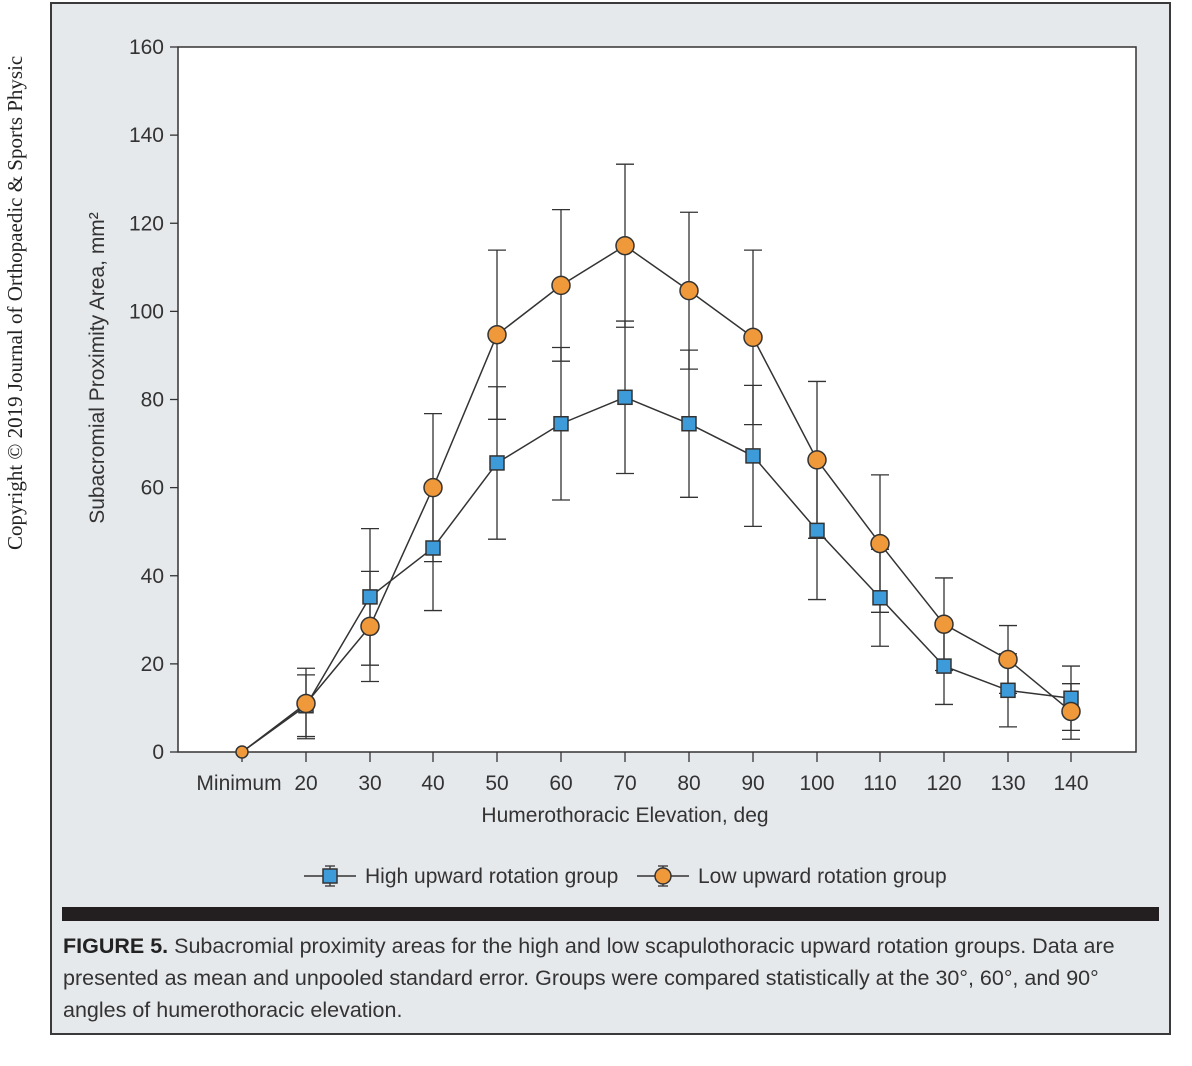 Image resolution: width=1192 pixels, height=1066 pixels. What do you see at coordinates (330, 876) in the screenshot?
I see `legend-high-marker` at bounding box center [330, 876].